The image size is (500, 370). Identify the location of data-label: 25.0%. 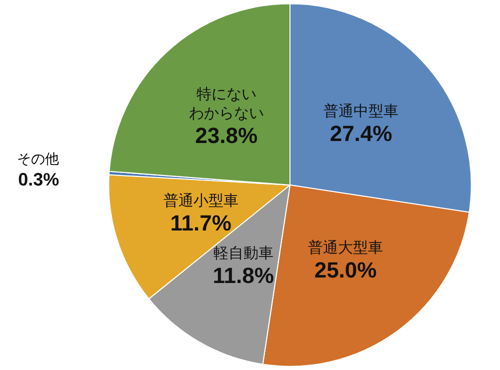
(345, 269).